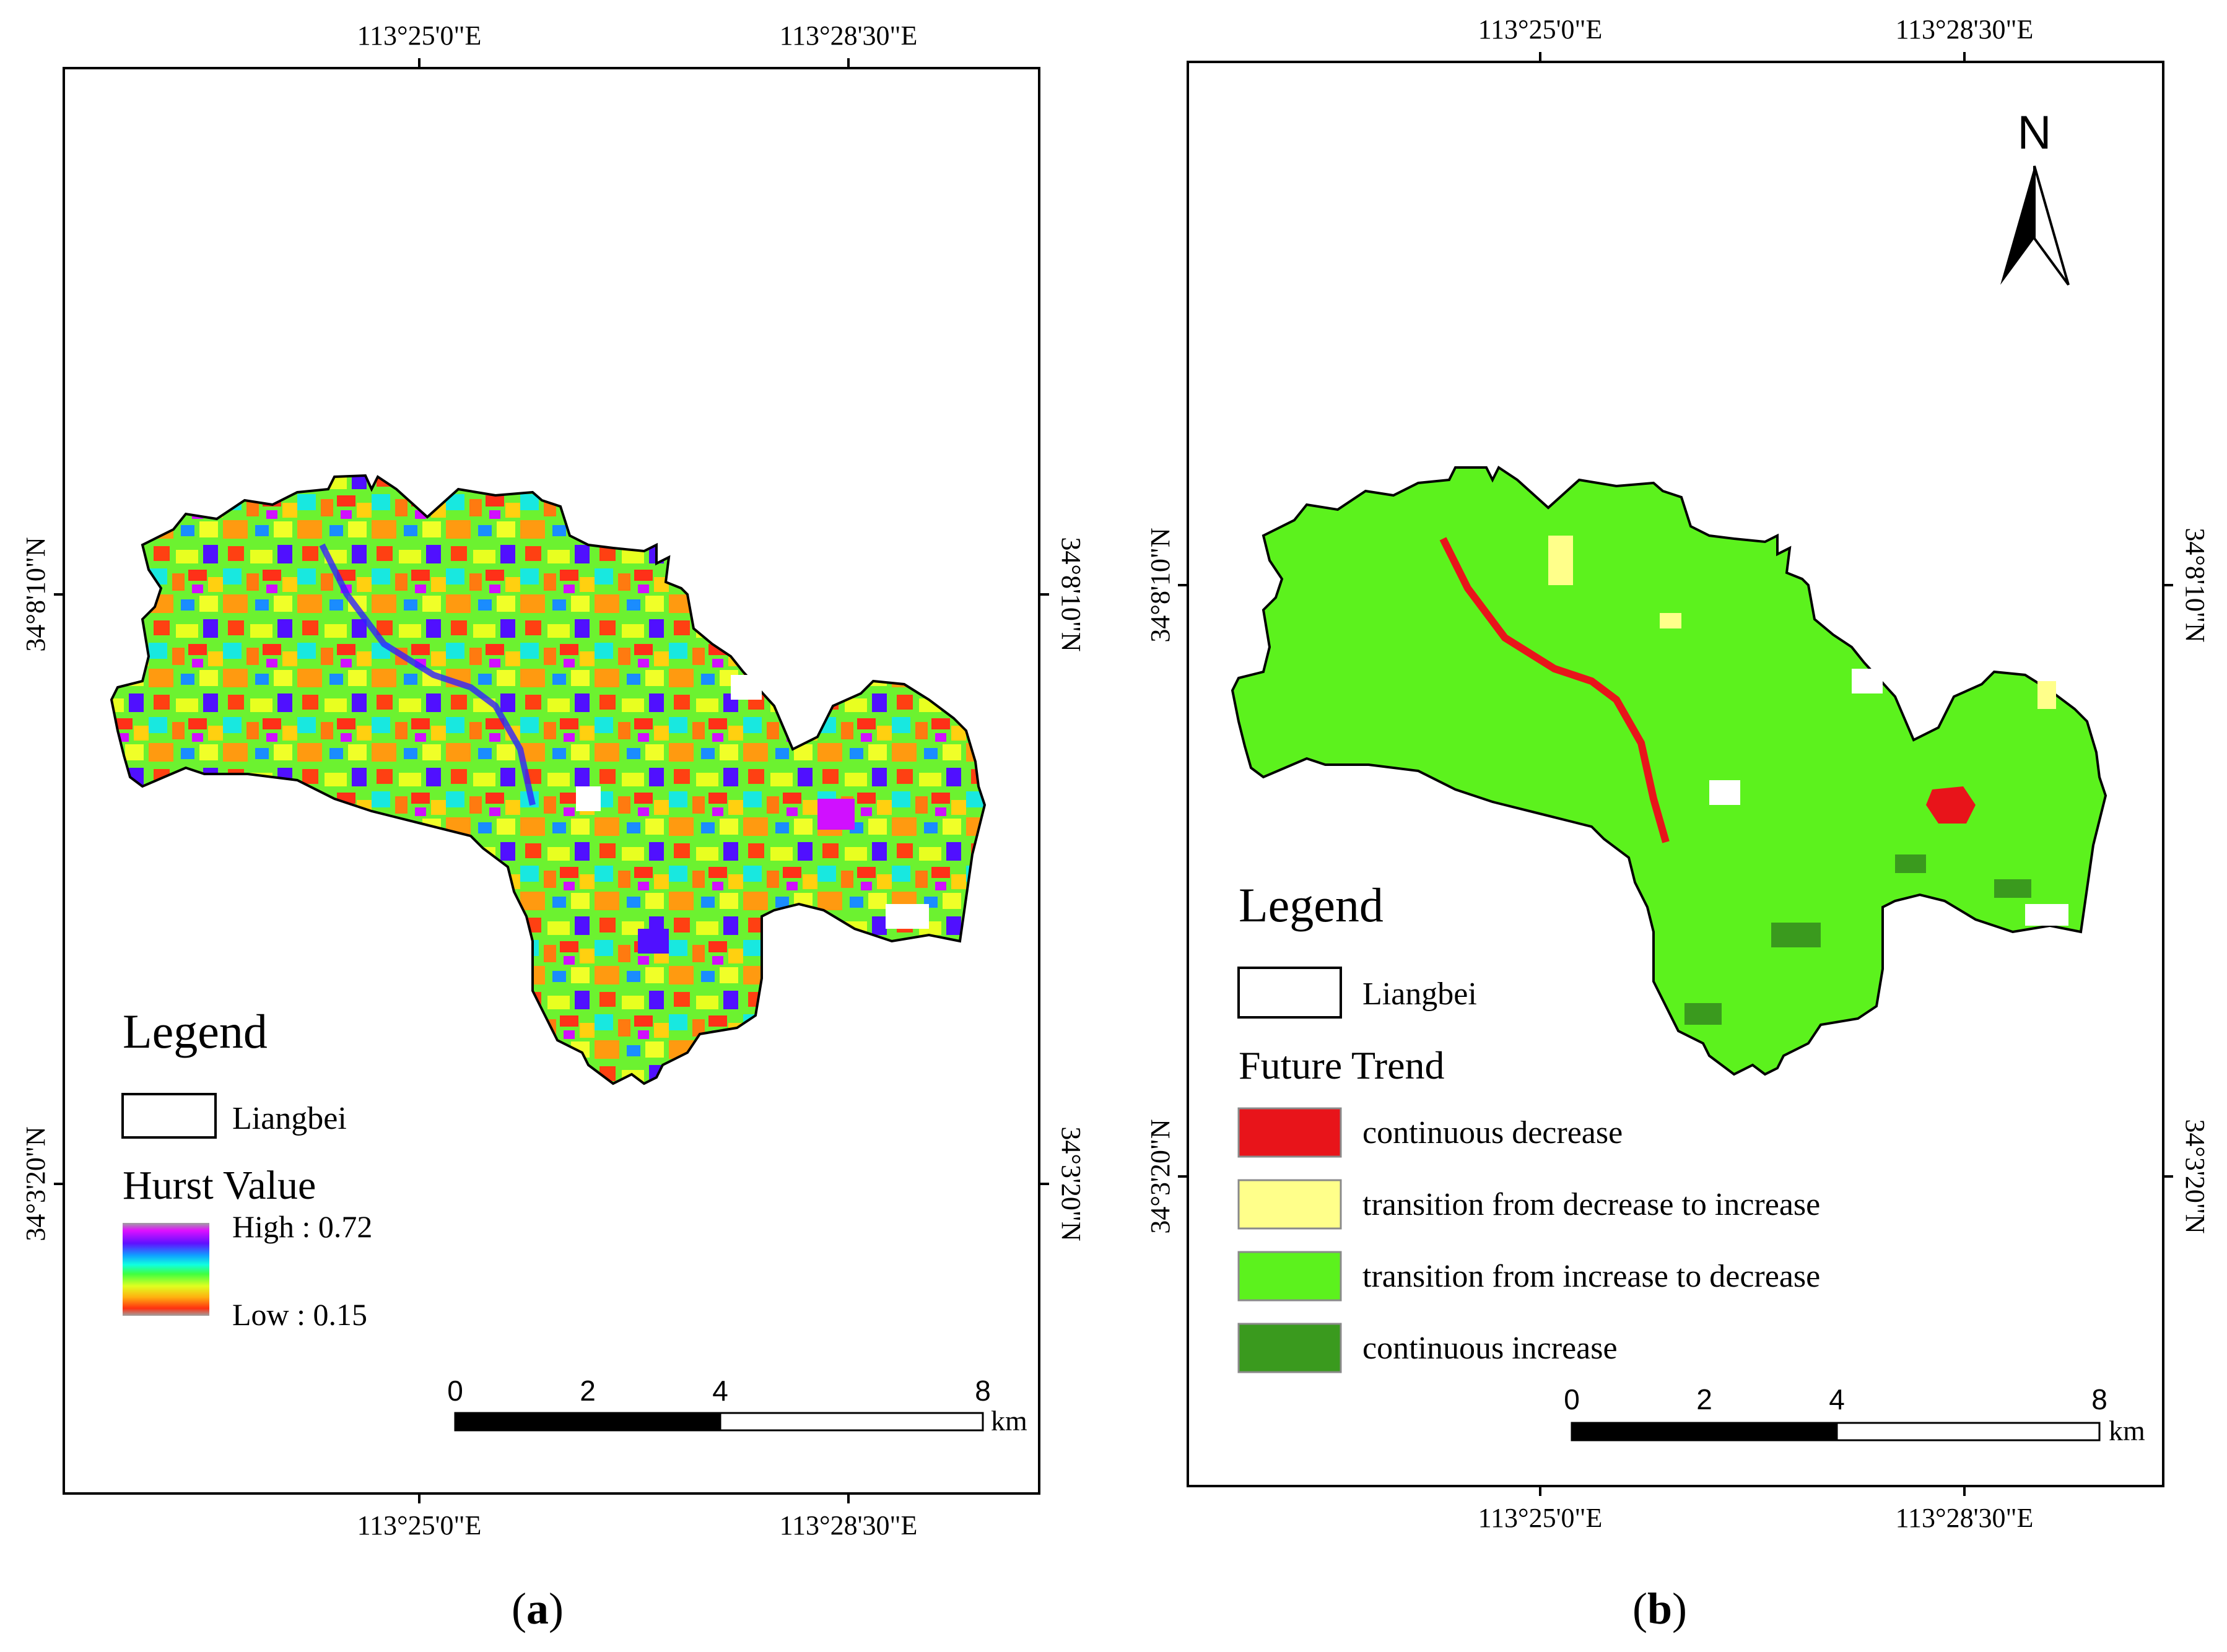 This screenshot has height=1652, width=2227. I want to click on panel-a-scale-0: 0, so click(455, 1391).